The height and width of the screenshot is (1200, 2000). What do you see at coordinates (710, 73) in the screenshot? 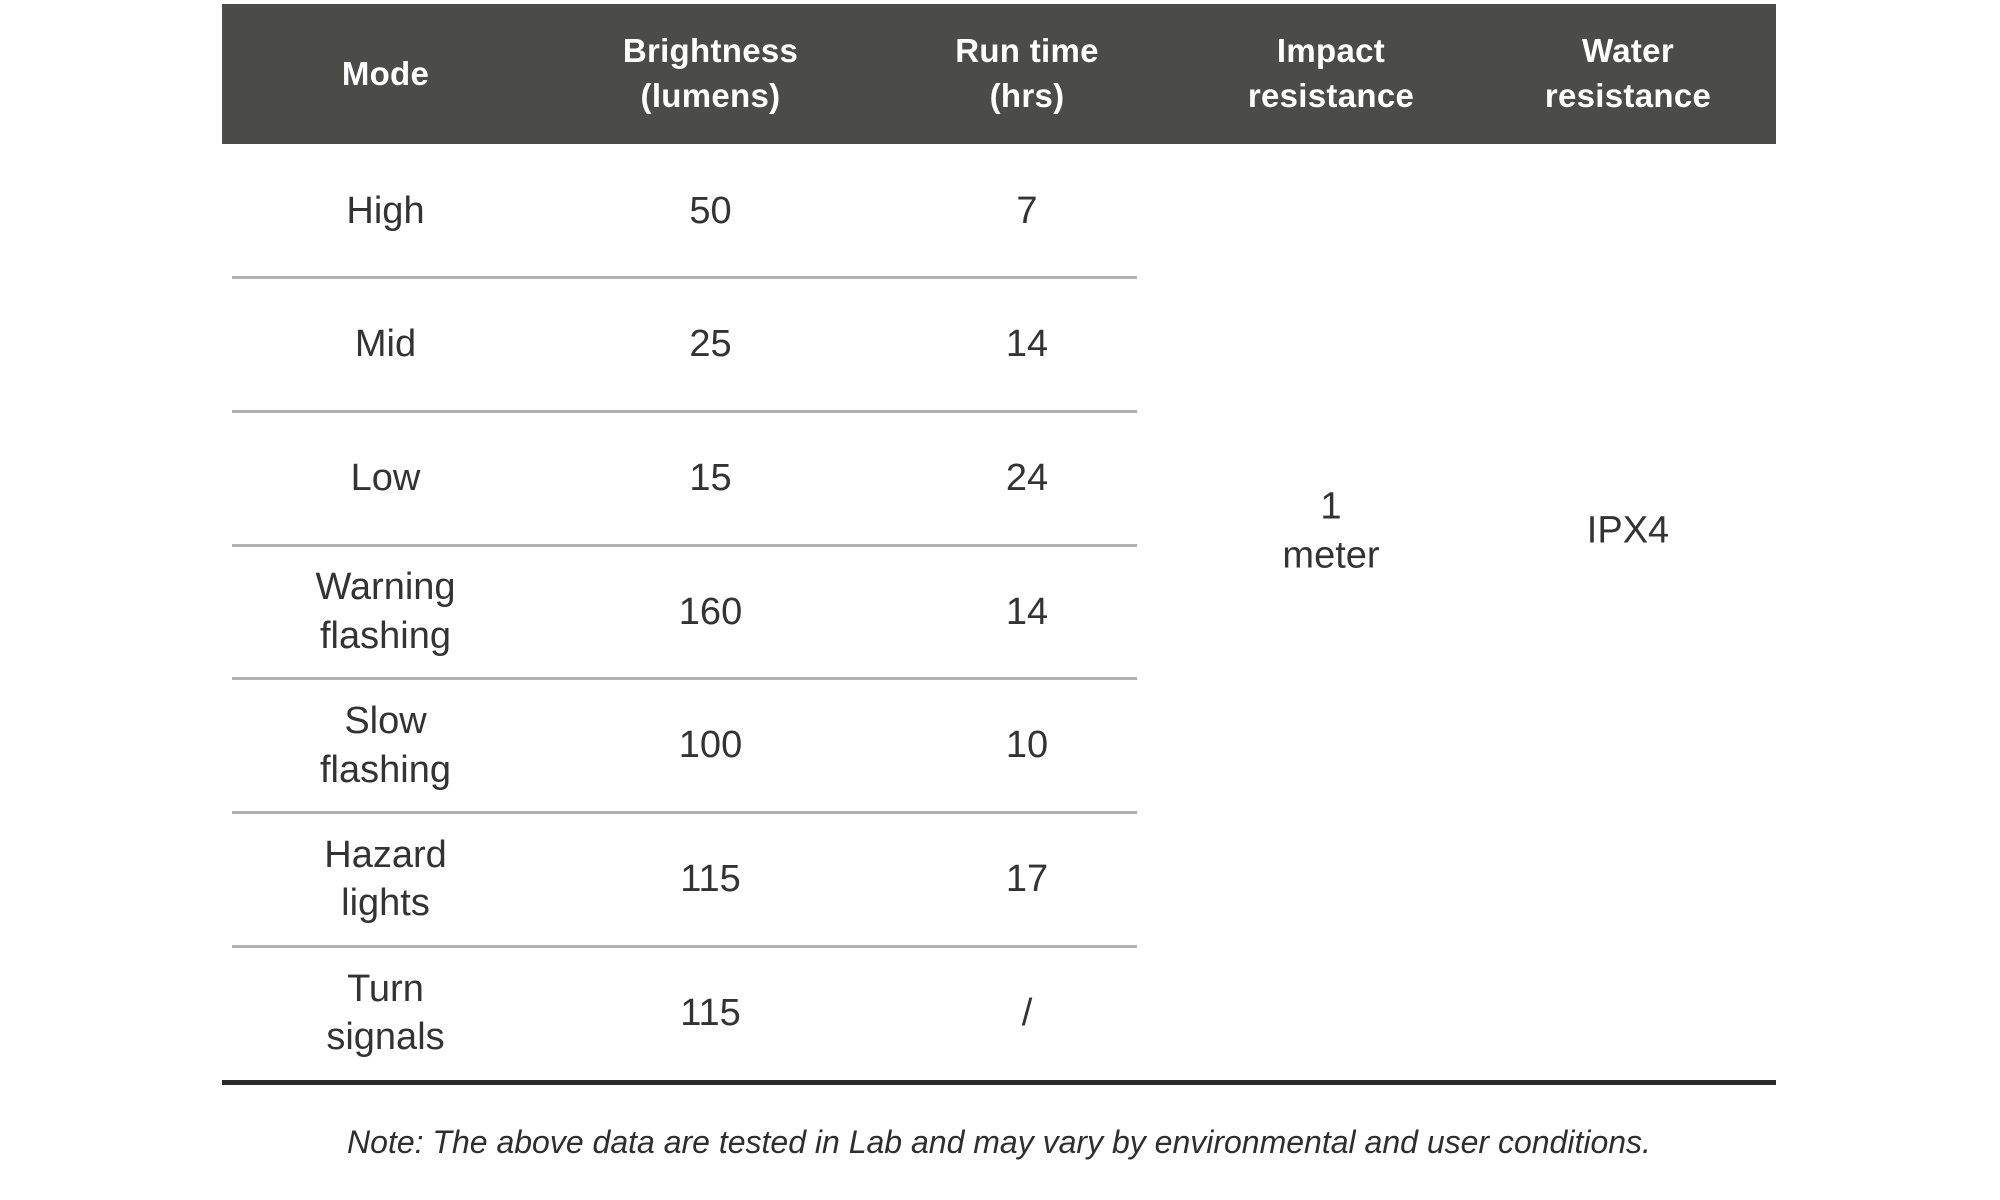
I see `column-header-brightness: Brightness (lumens)` at bounding box center [710, 73].